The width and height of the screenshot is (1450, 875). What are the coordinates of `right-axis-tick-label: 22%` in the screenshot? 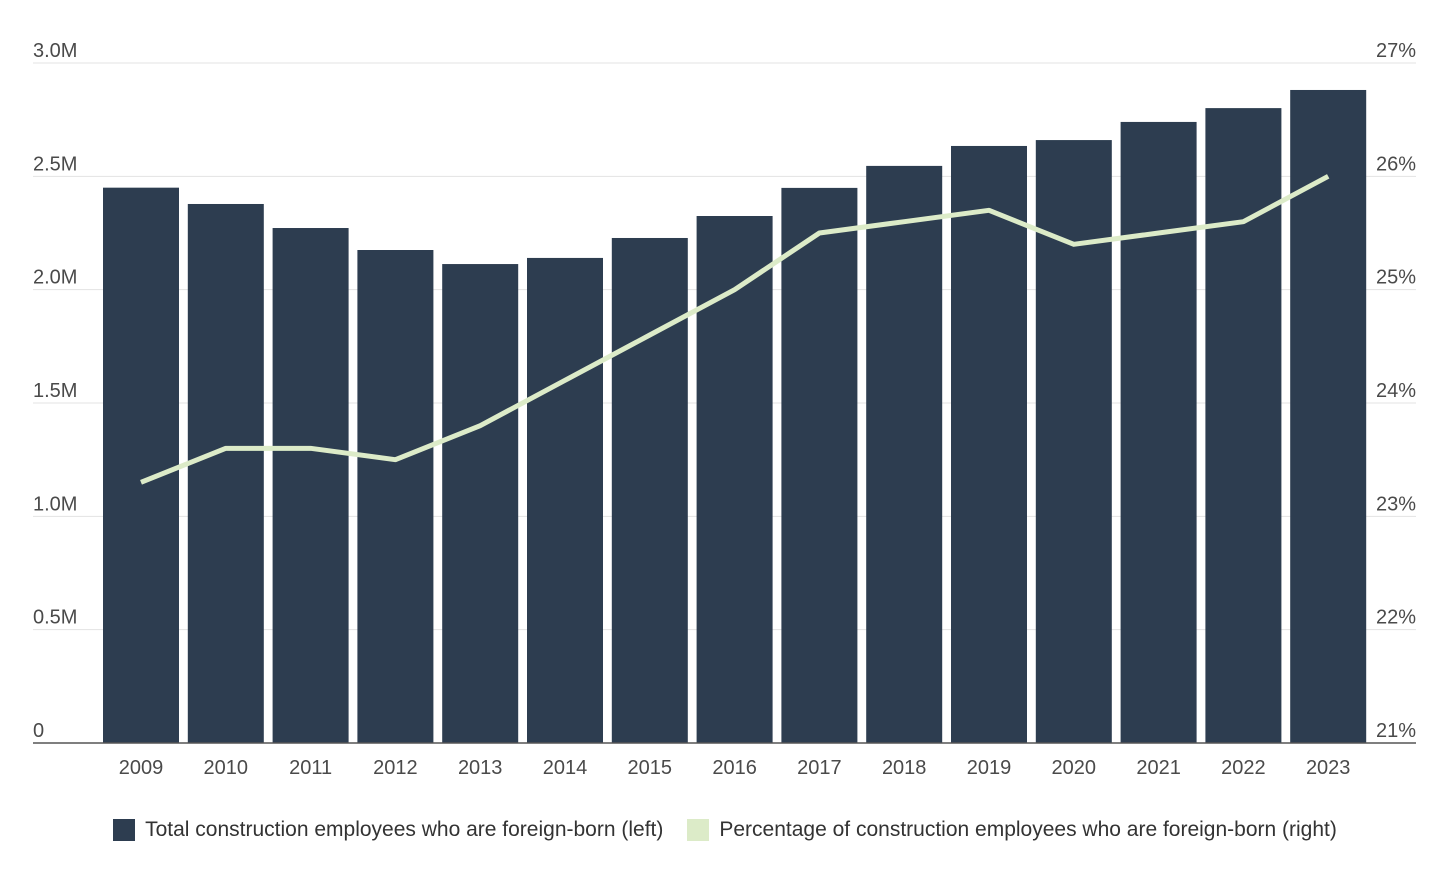 It's located at (1396, 618).